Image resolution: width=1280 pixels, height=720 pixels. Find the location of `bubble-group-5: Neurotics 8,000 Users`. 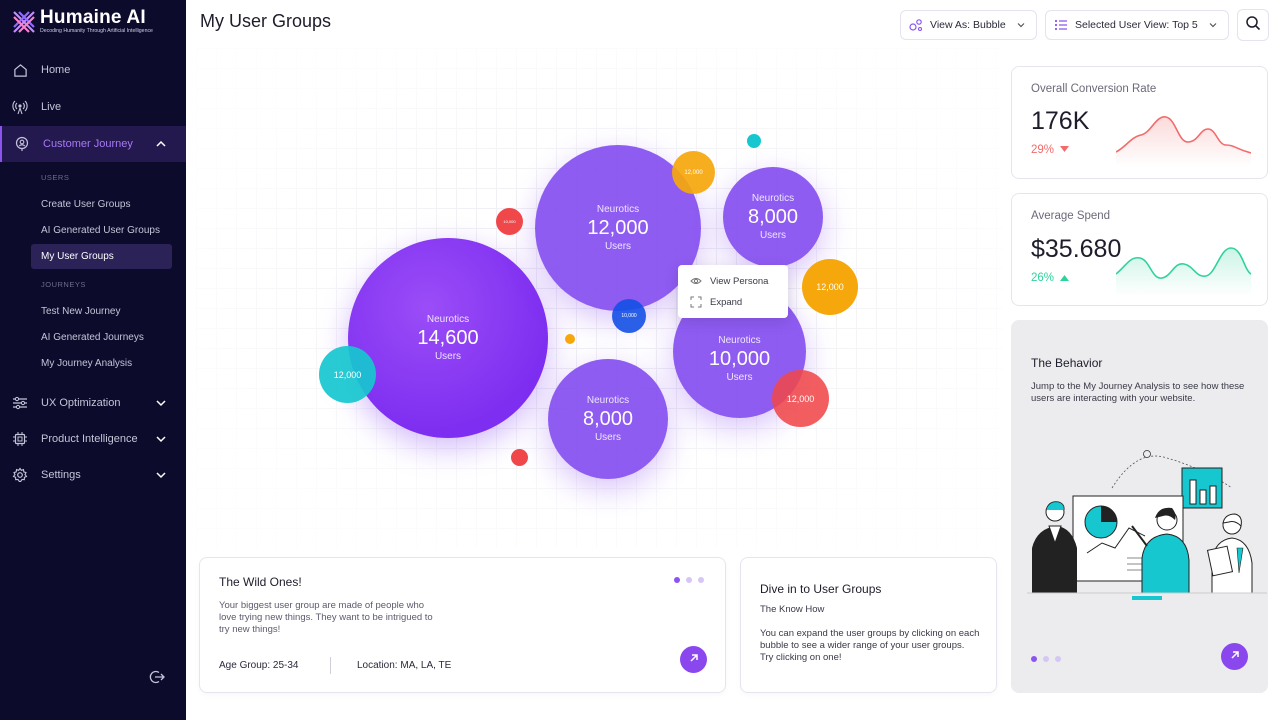

bubble-group-5: Neurotics 8,000 Users is located at coordinates (608, 419).